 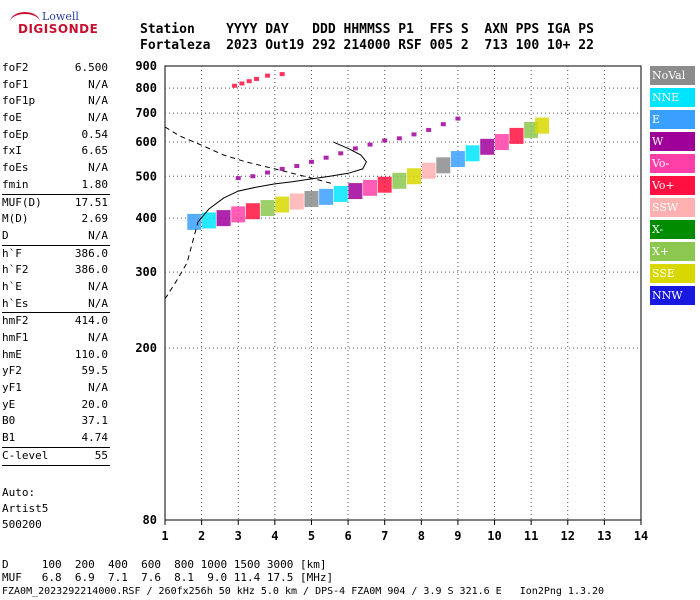 What do you see at coordinates (146, 218) in the screenshot?
I see `y-tick-label: 400` at bounding box center [146, 218].